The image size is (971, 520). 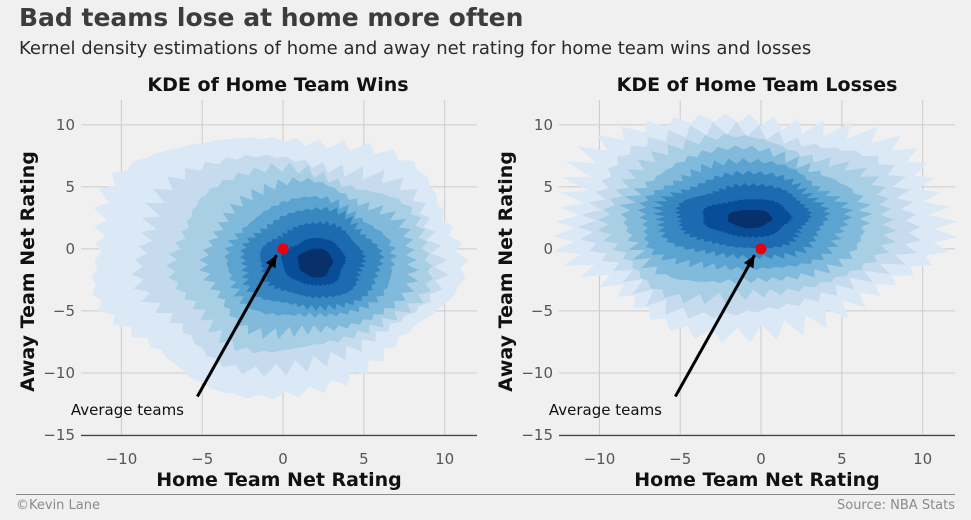 I want to click on footer-source: Source: NBA Stats, so click(x=895, y=505).